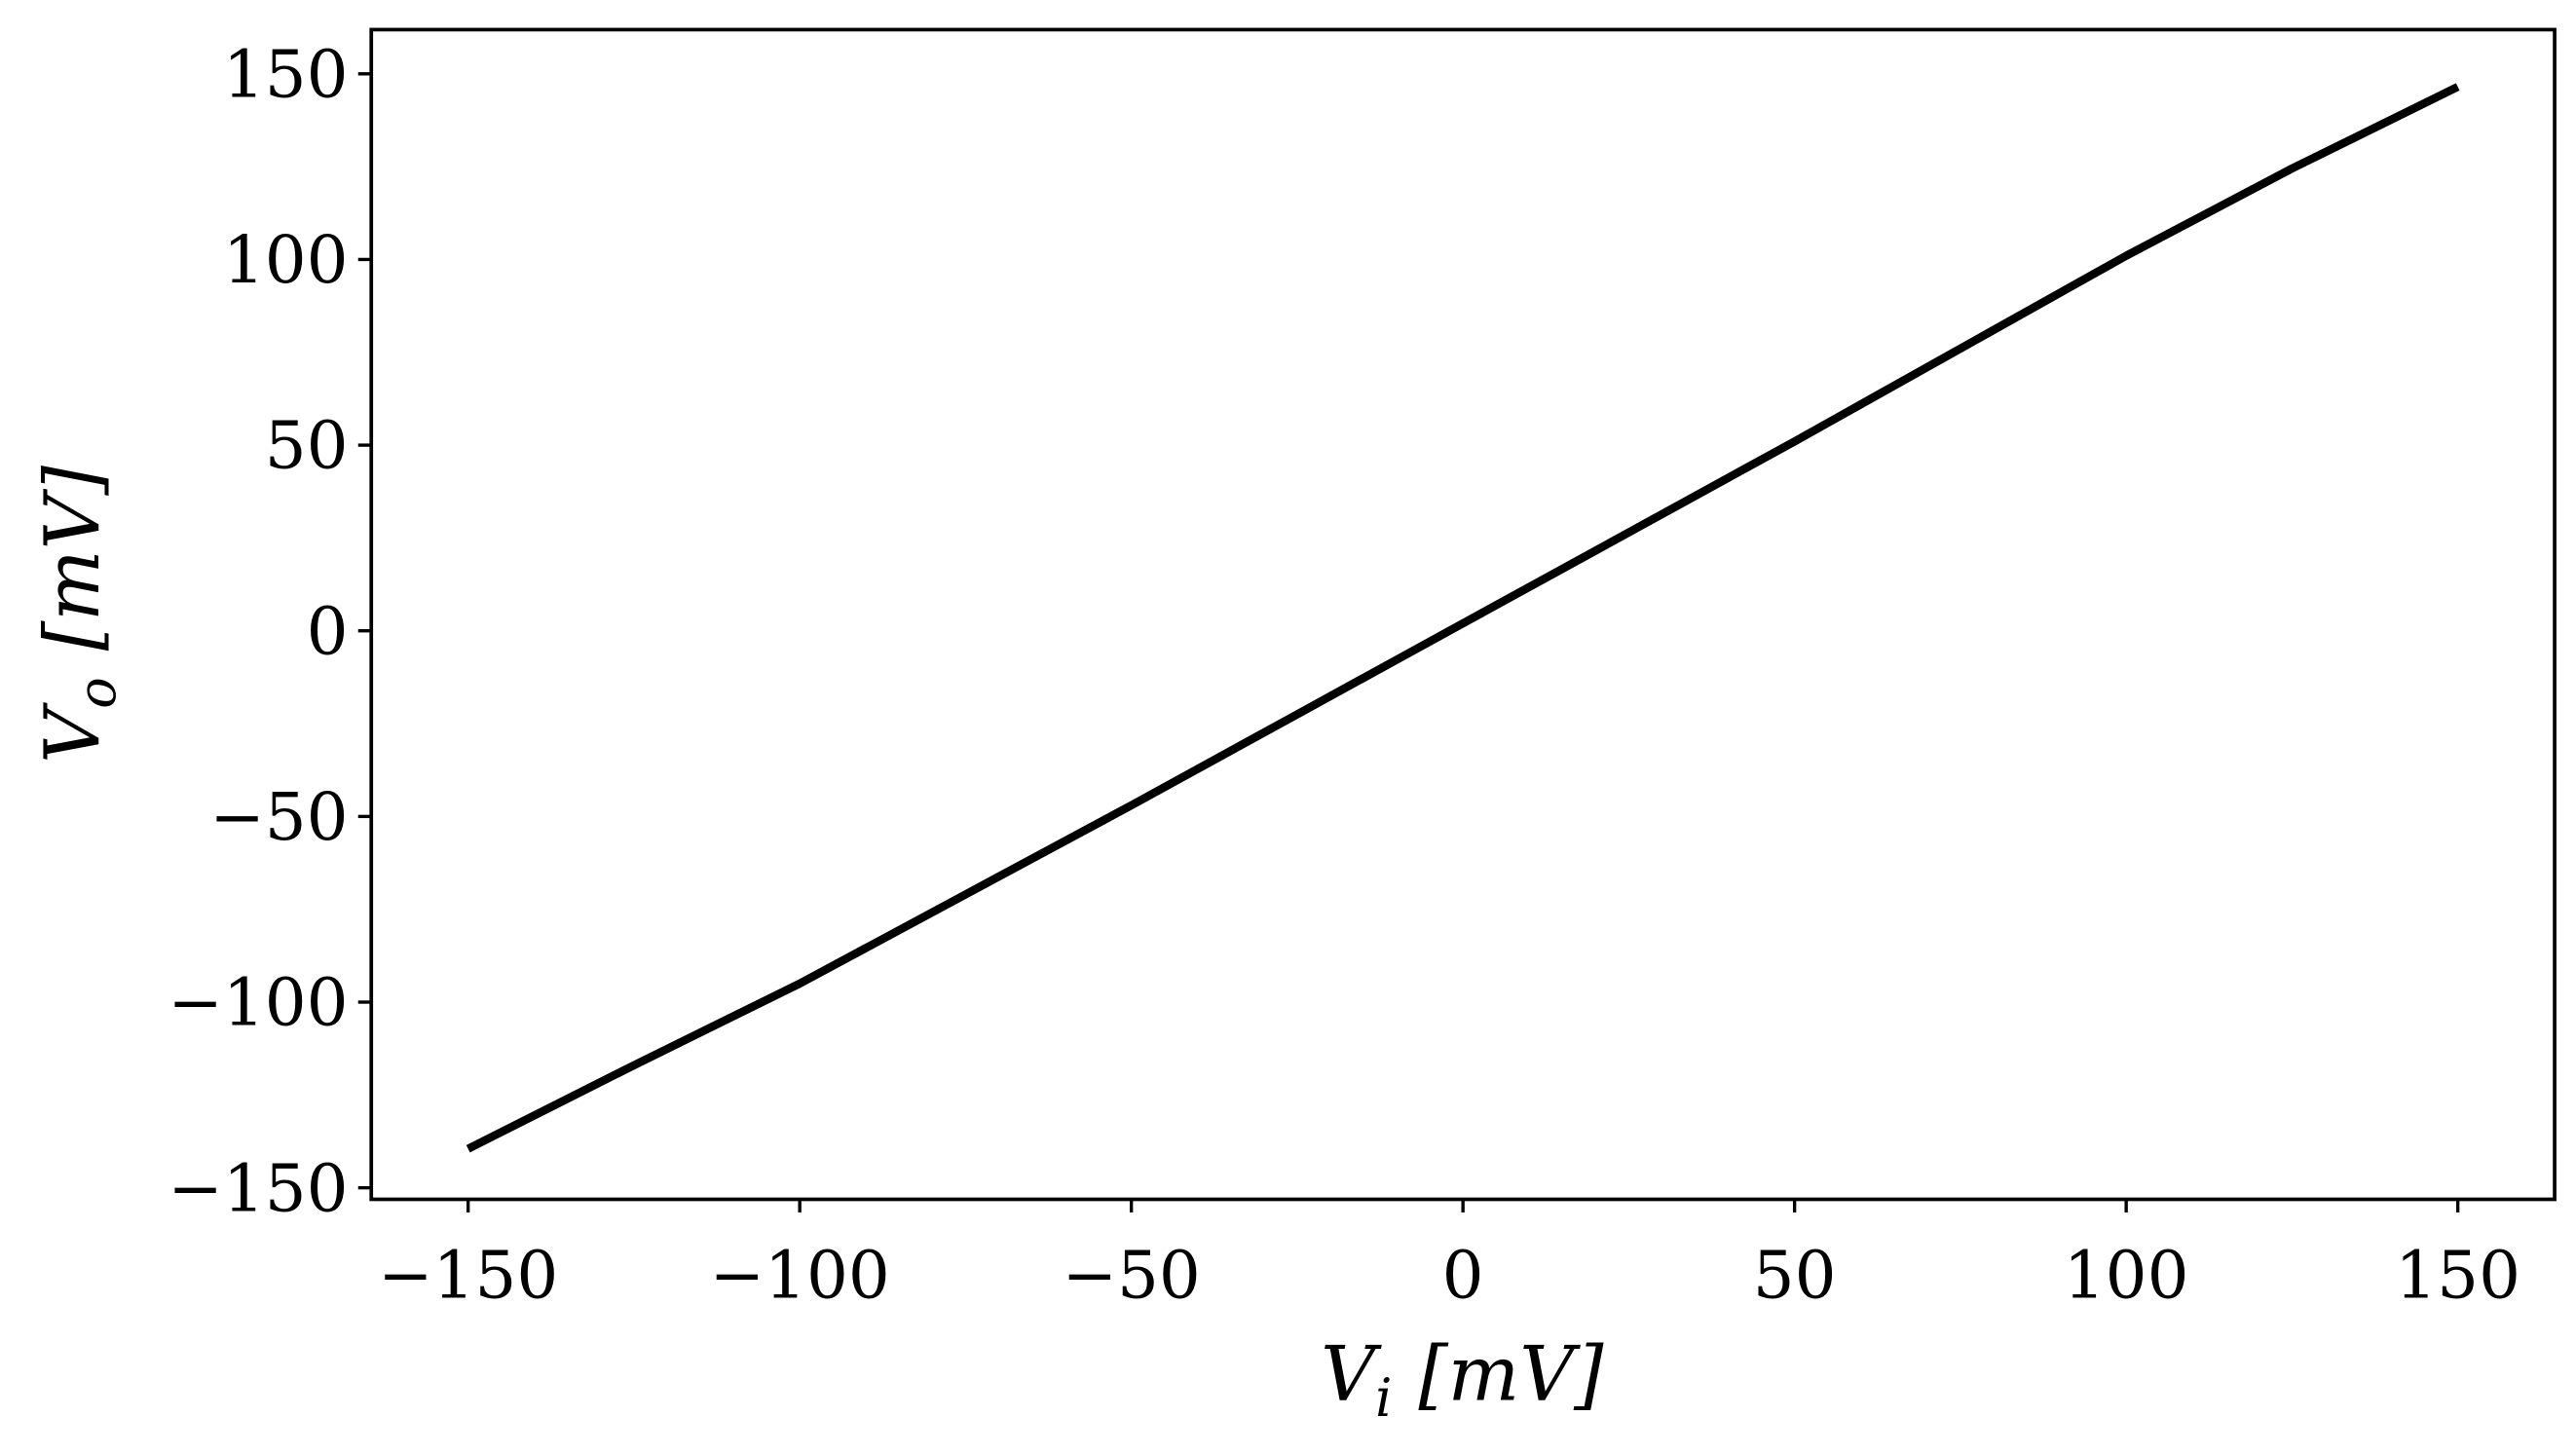 The image size is (2576, 1454). I want to click on x-label-unit: [mV], so click(1511, 1374).